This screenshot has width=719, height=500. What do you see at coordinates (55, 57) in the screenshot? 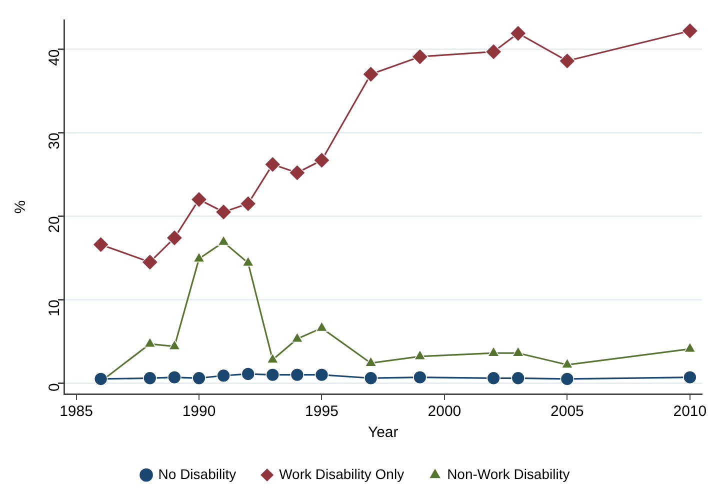
I see `y-tick-label: 40` at bounding box center [55, 57].